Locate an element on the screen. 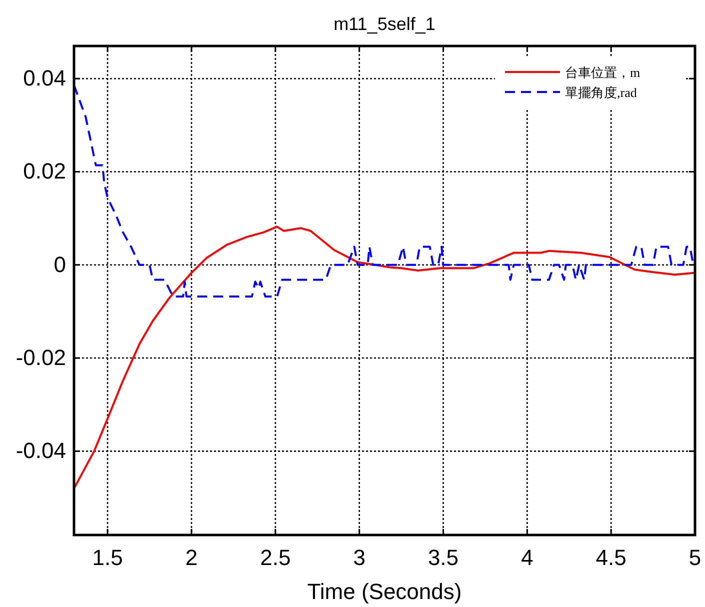  x-tick-label: 3.5 is located at coordinates (443, 557).